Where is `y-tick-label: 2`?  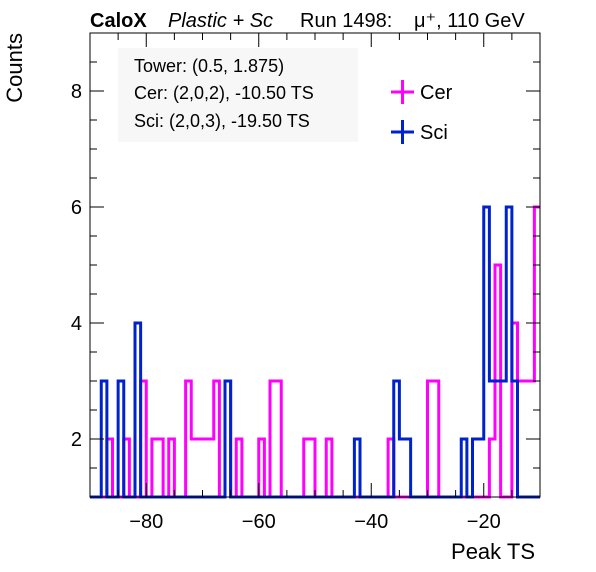 y-tick-label: 2 is located at coordinates (76, 440).